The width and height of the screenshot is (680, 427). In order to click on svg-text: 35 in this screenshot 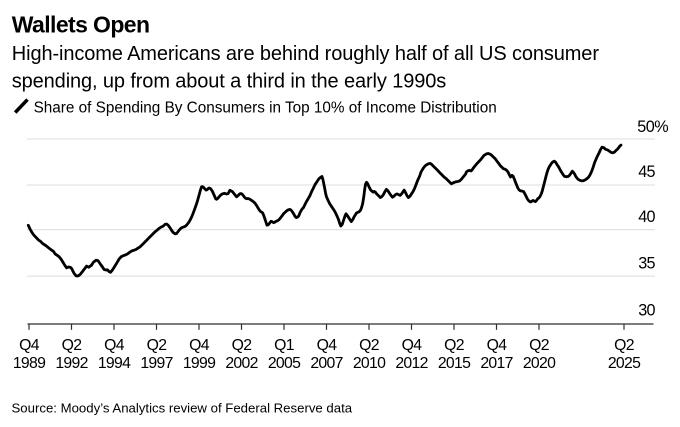, I will do `click(646, 264)`.